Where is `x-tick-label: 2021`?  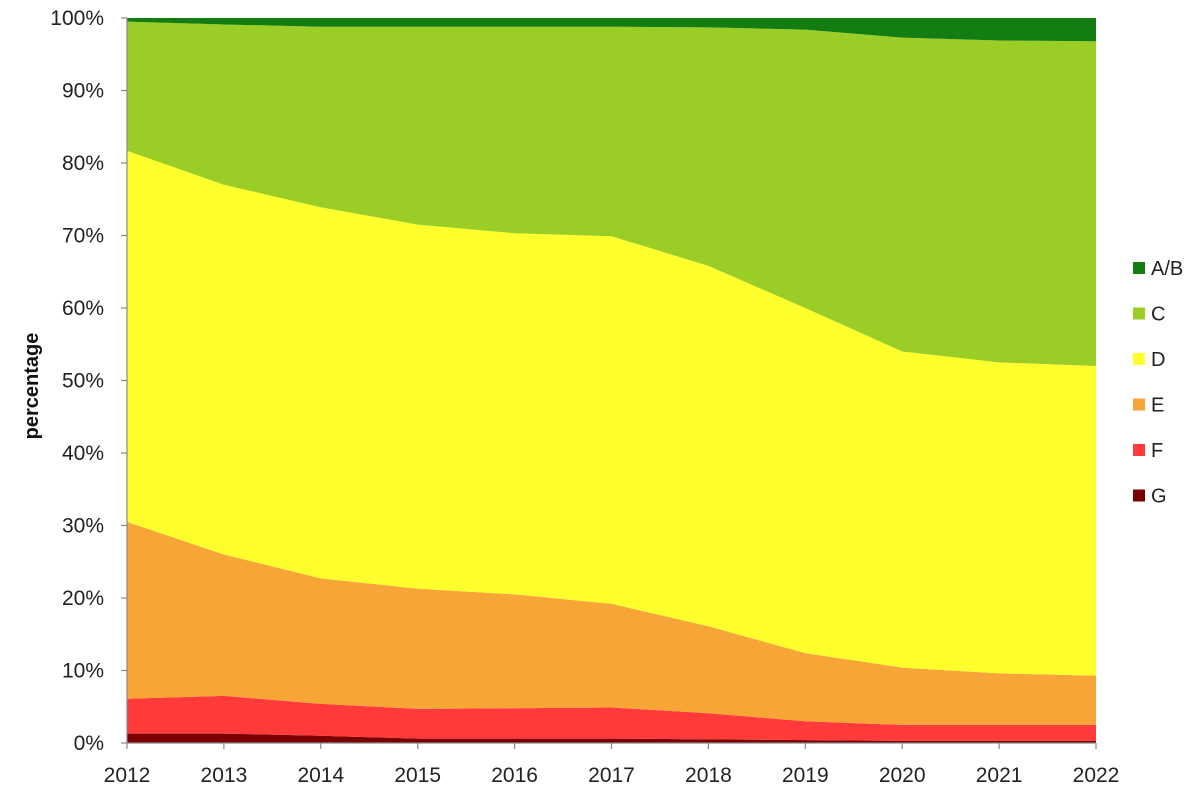
x-tick-label: 2021 is located at coordinates (999, 775).